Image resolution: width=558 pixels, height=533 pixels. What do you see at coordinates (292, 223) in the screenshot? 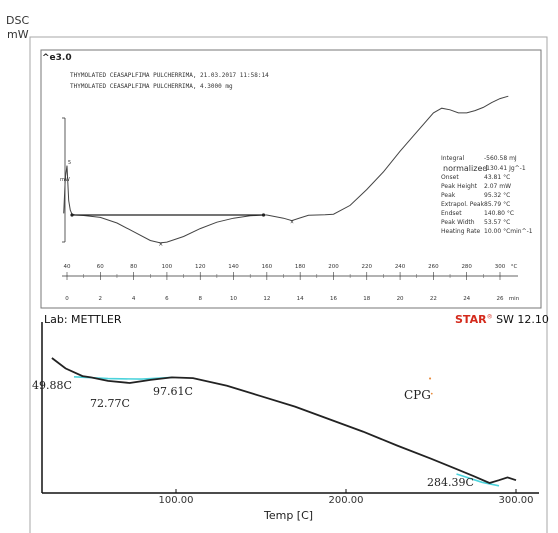
I see `endset-marker: ×` at bounding box center [292, 223].